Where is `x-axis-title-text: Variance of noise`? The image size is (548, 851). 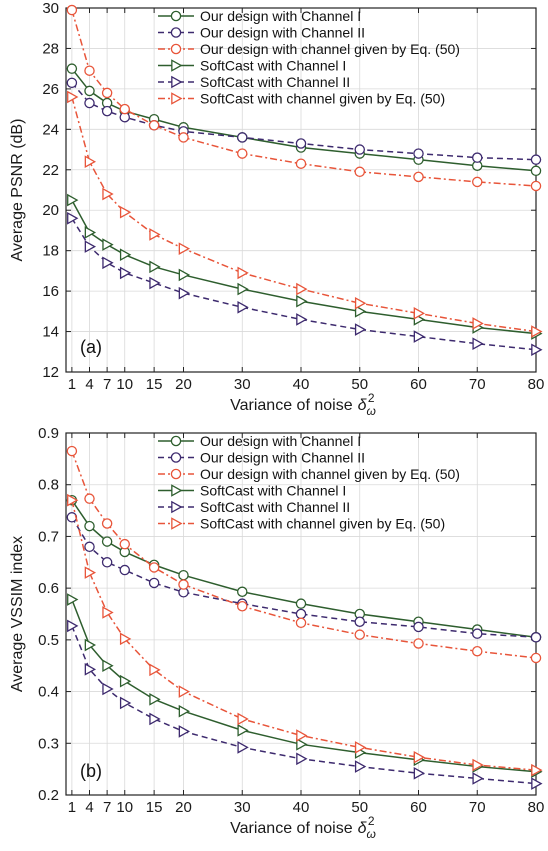 x-axis-title-text: Variance of noise is located at coordinates (291, 405).